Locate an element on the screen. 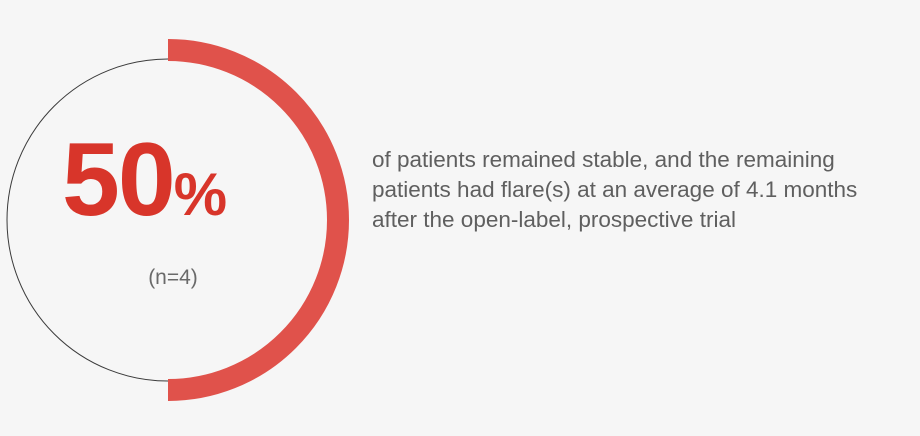  percentage-value: 50% is located at coordinates (144, 180).